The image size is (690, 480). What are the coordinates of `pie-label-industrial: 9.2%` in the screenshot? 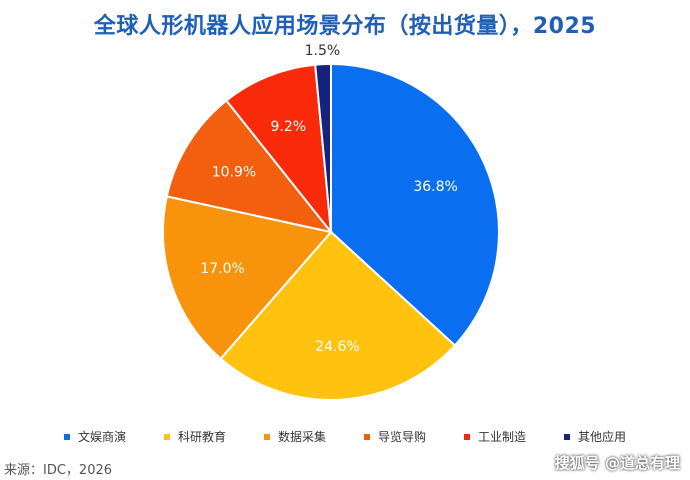 It's located at (288, 127).